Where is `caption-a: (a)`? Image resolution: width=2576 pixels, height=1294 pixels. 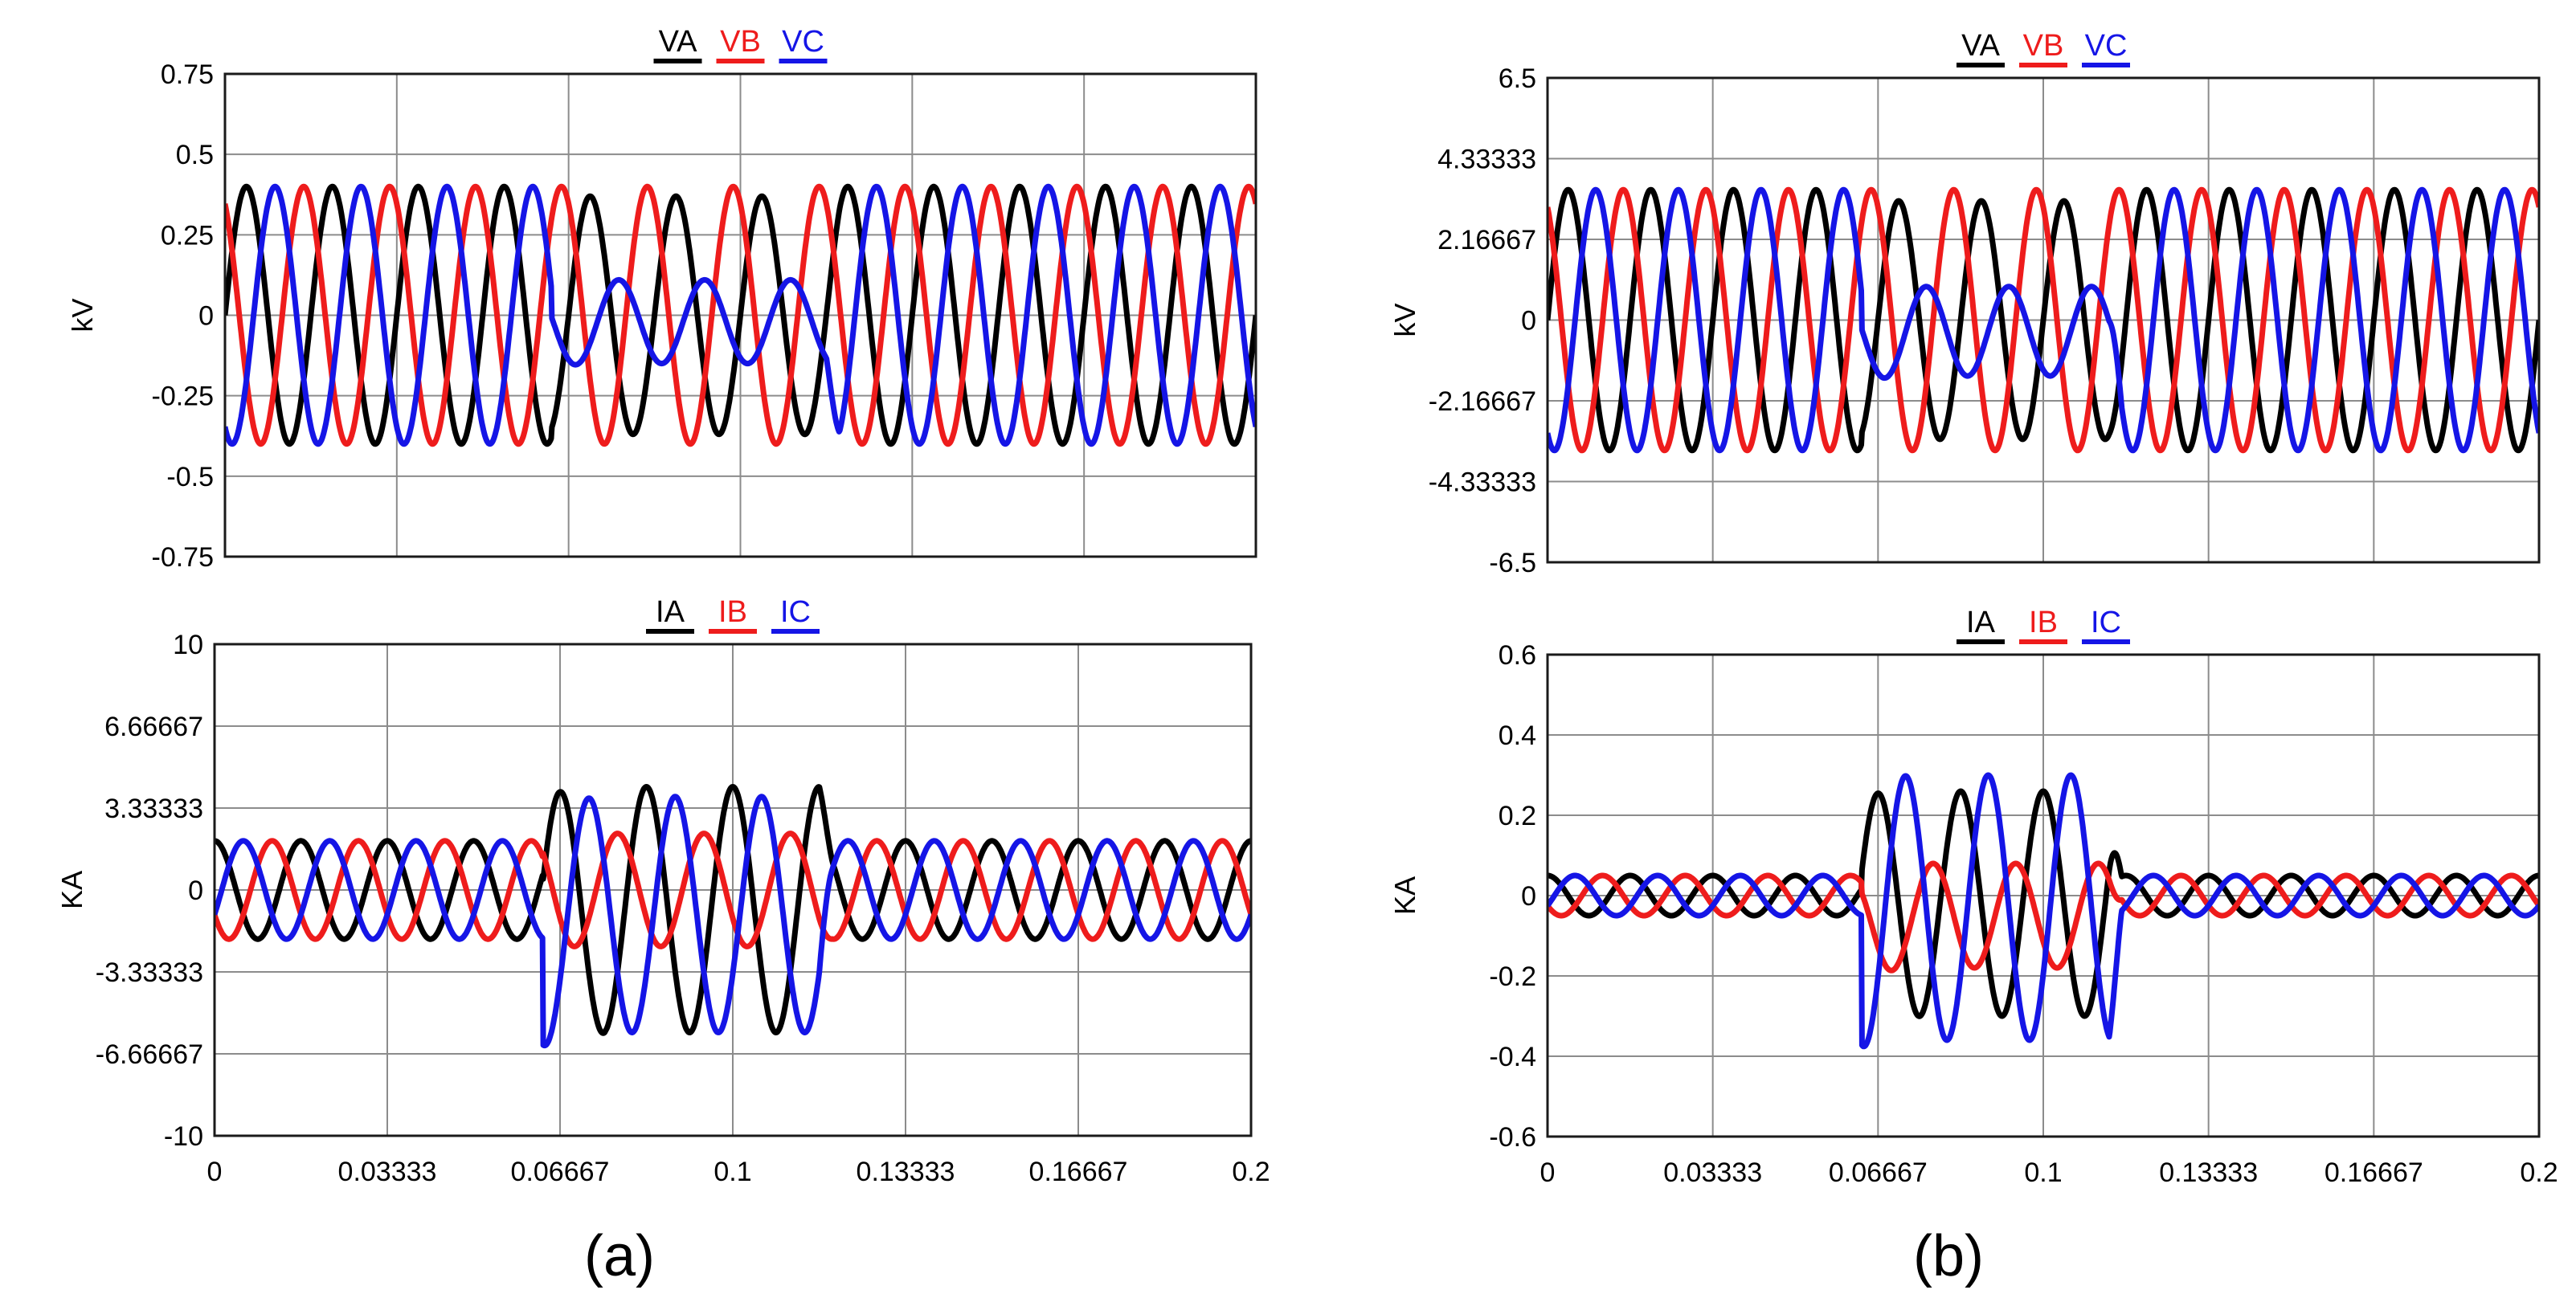
caption-a: (a) is located at coordinates (619, 1256).